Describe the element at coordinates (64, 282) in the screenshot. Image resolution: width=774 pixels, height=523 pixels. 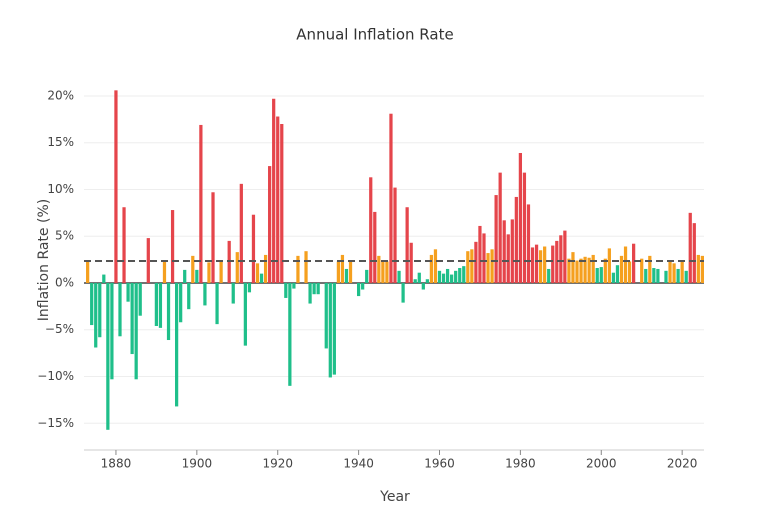
I see `y-tick-label: 0%` at that location.